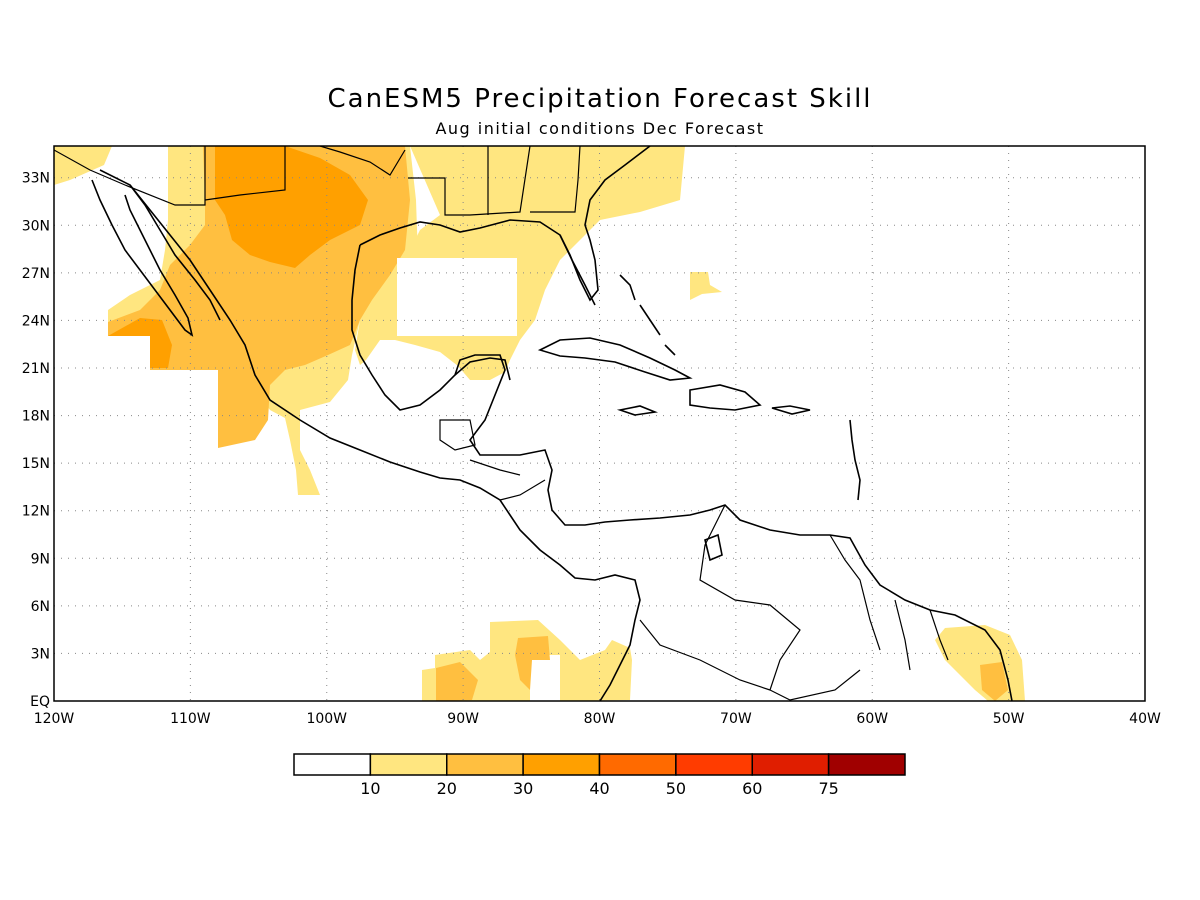  Describe the element at coordinates (36, 321) in the screenshot. I see `lat-tick-label: 24N` at that location.